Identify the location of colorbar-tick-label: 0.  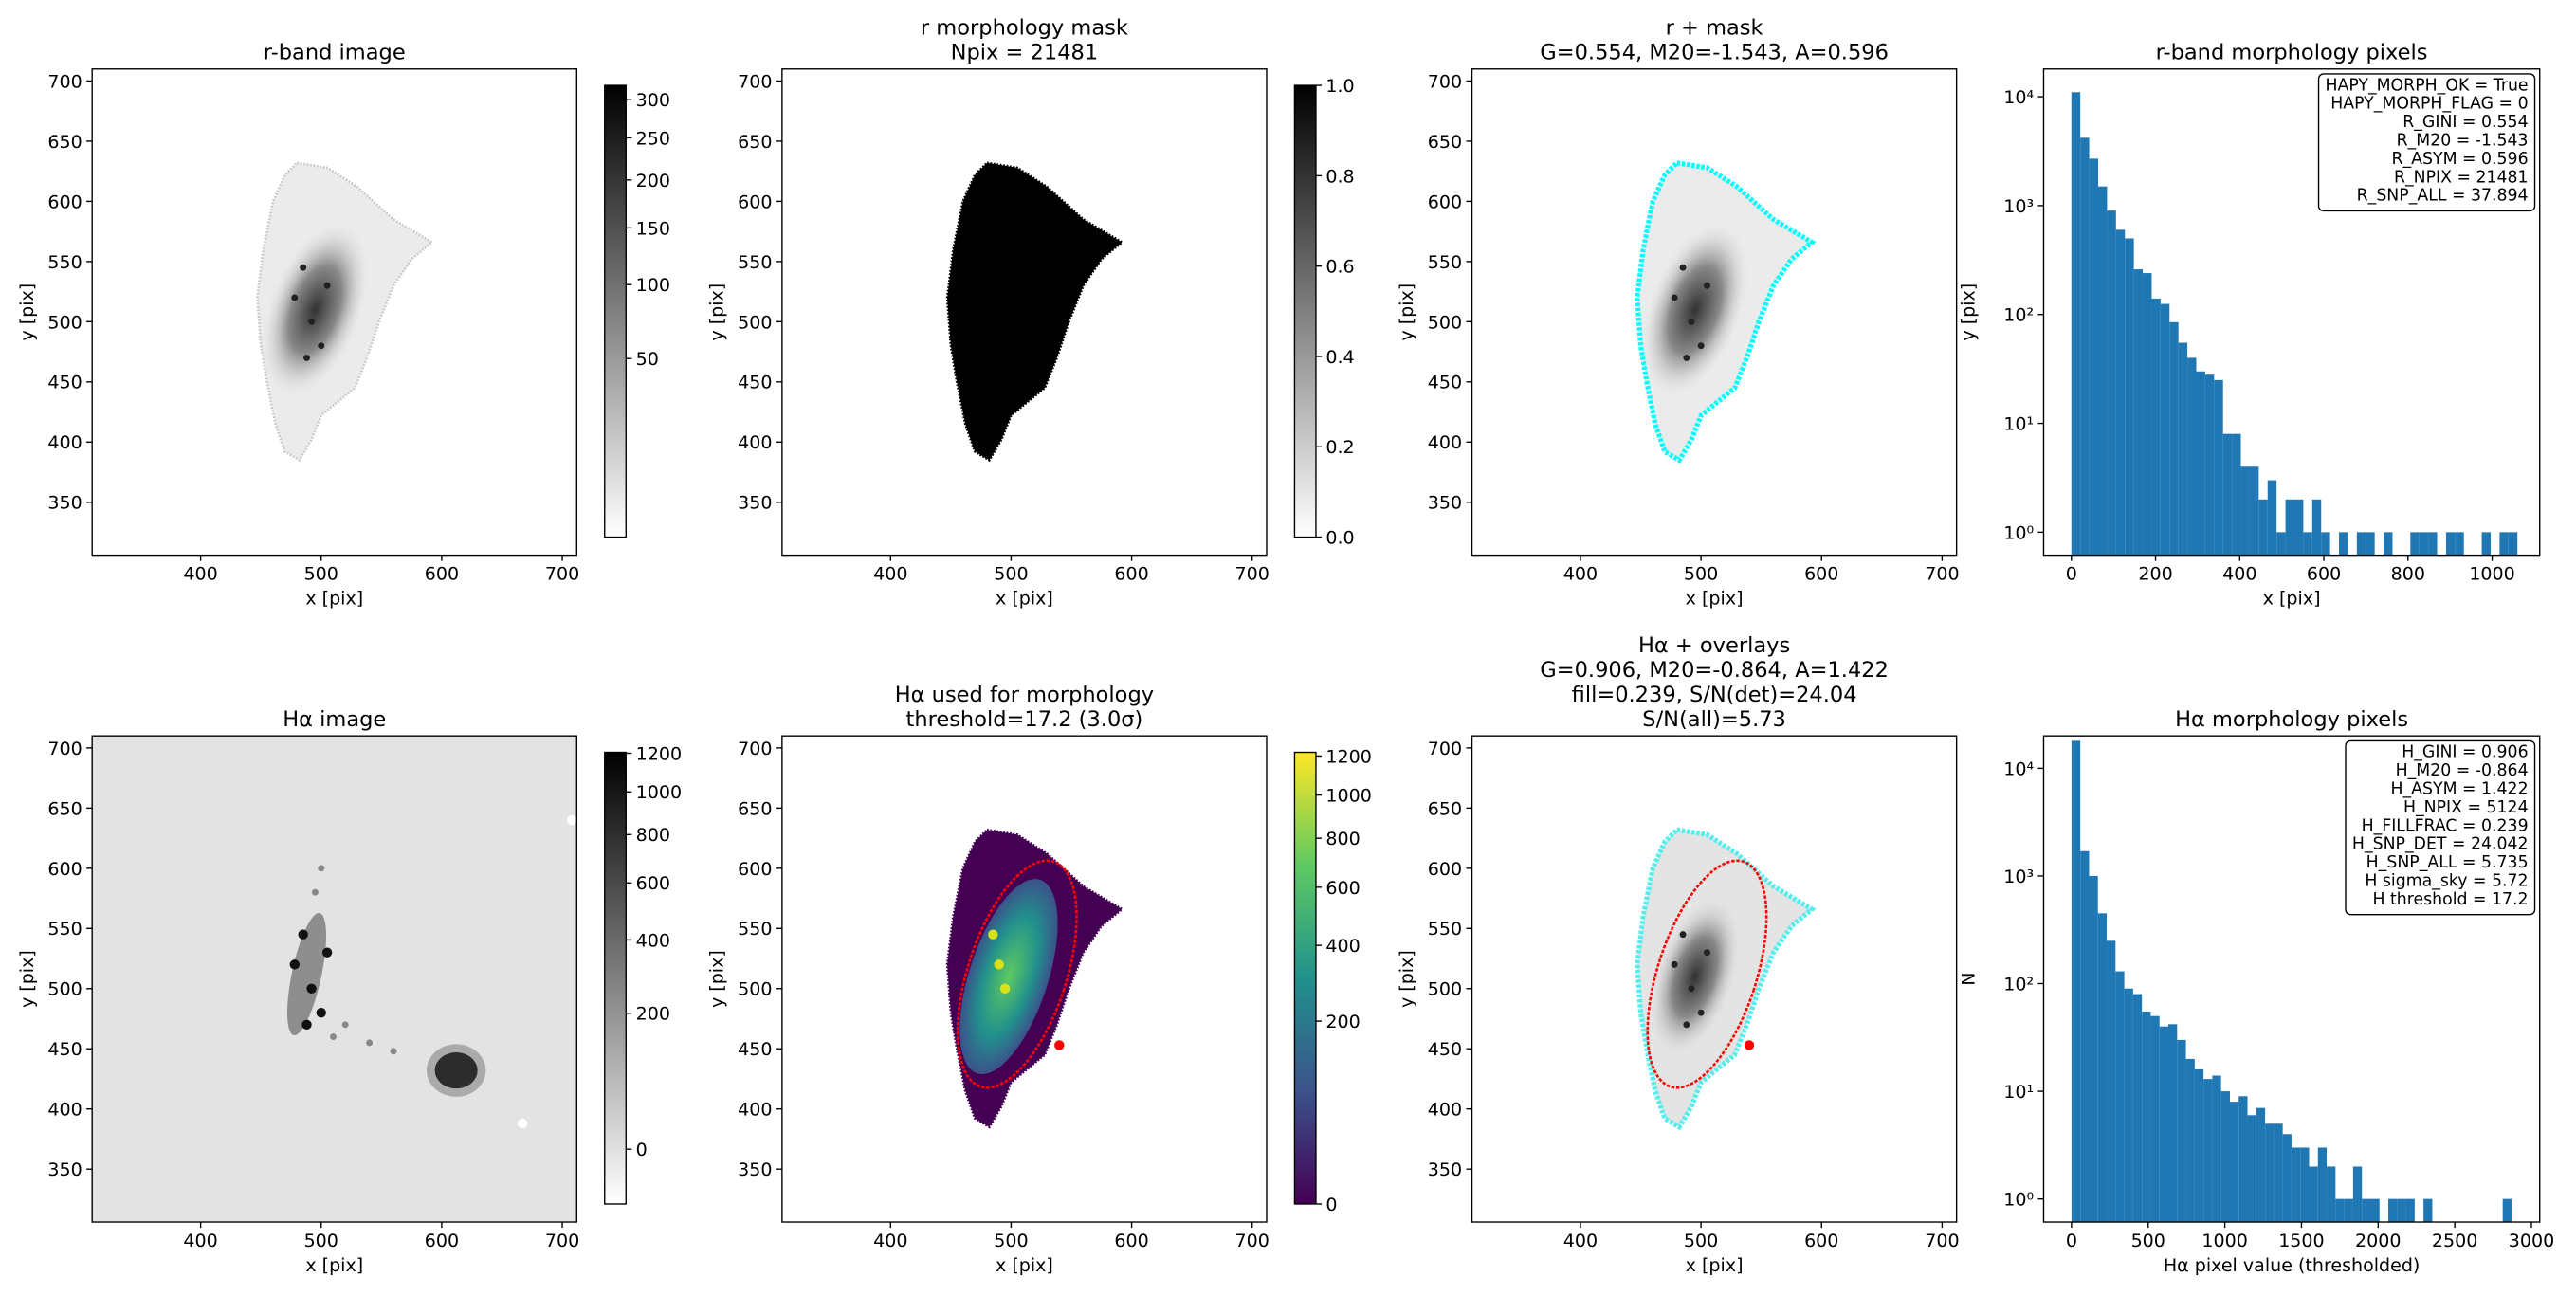
(1331, 1205).